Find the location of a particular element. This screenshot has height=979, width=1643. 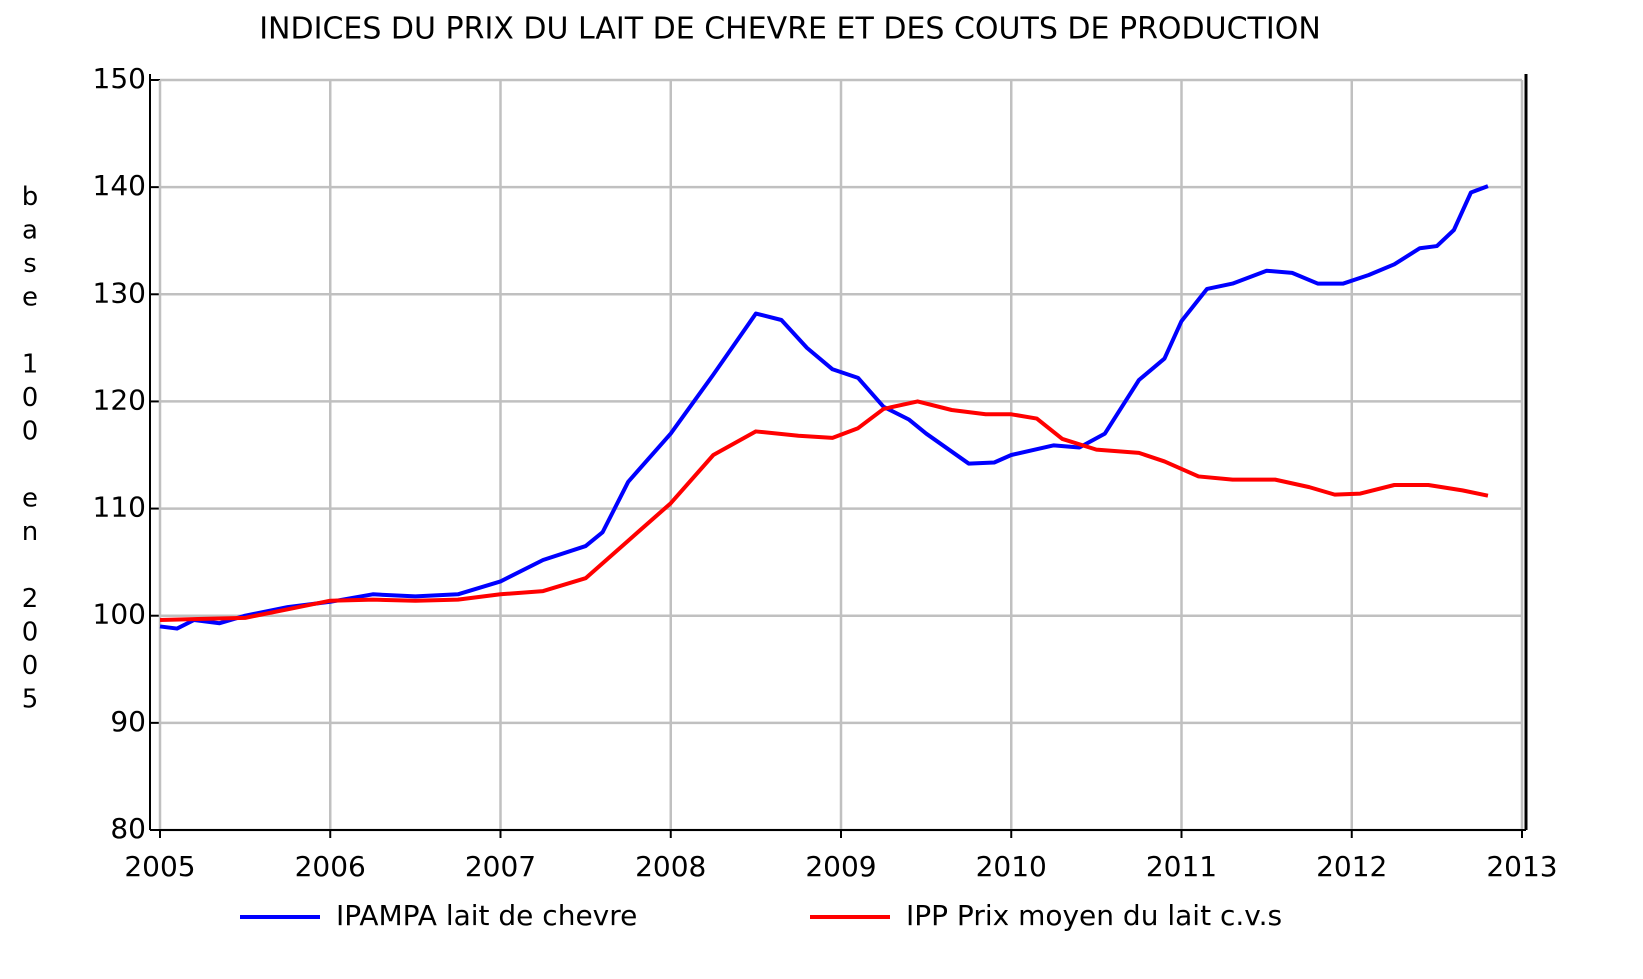

x-tick-label: 2006 is located at coordinates (330, 866).